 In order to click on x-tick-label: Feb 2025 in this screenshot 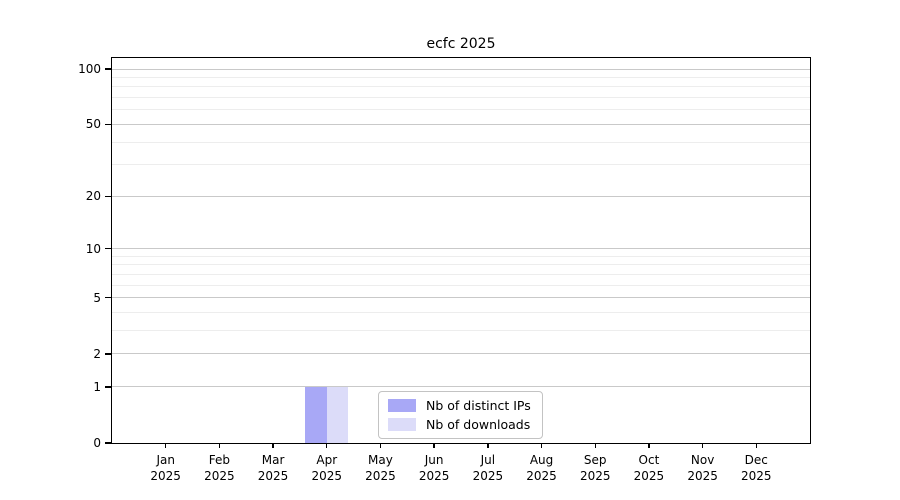, I will do `click(219, 468)`.